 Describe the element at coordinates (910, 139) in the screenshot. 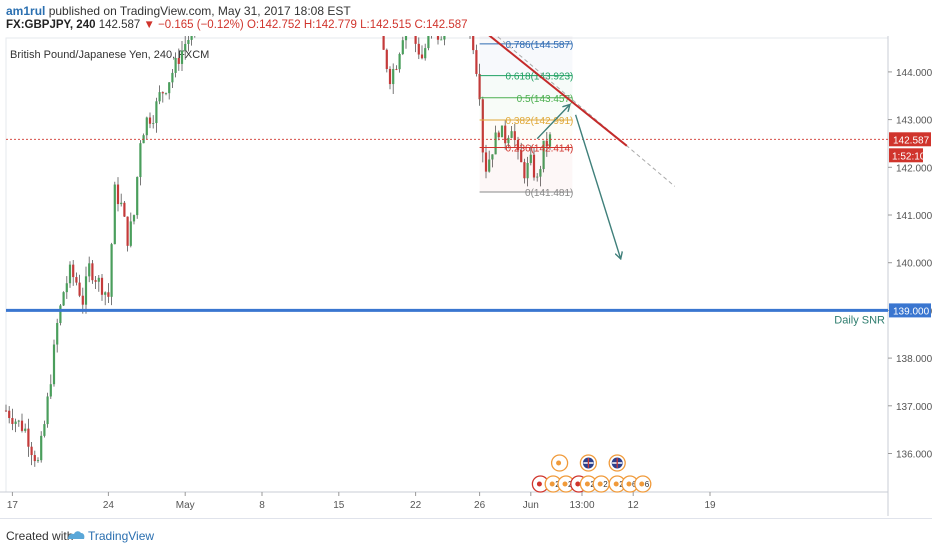

I see `current-price-box` at that location.